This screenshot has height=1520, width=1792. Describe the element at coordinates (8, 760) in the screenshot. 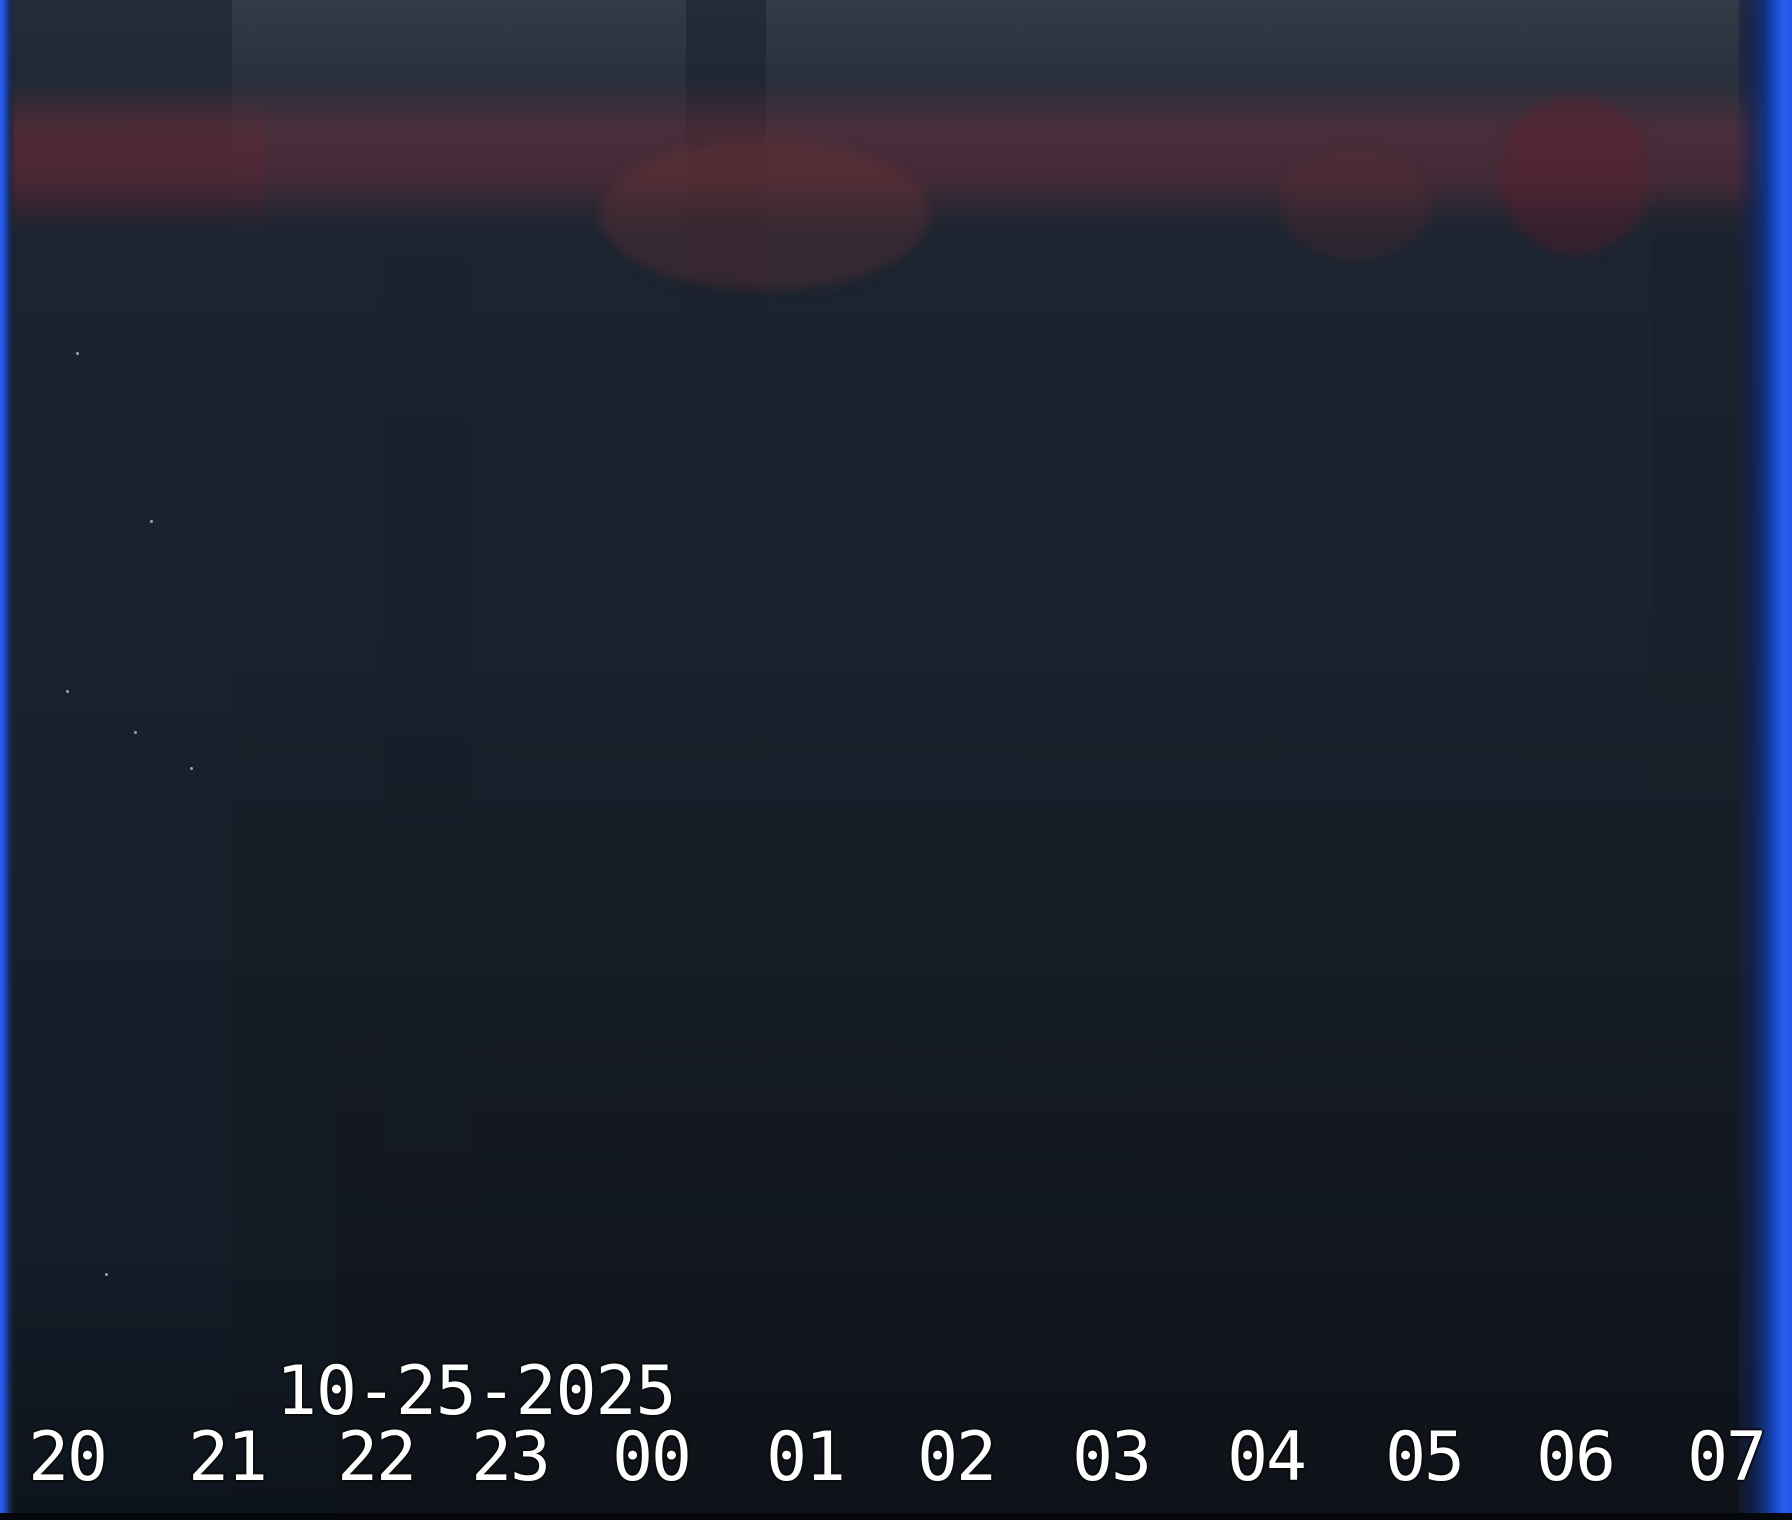

I see `left-blue-border` at that location.